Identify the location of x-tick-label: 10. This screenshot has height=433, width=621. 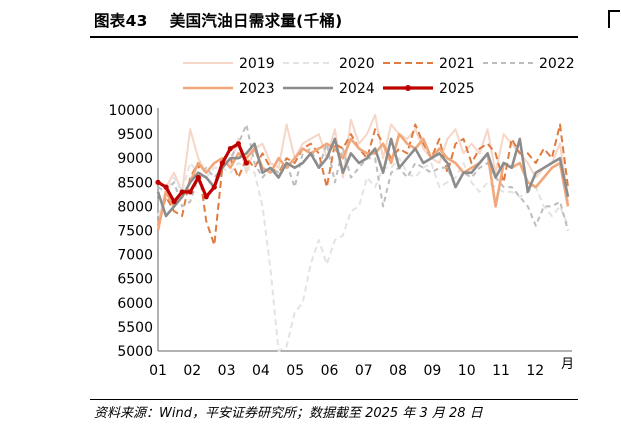
(467, 371).